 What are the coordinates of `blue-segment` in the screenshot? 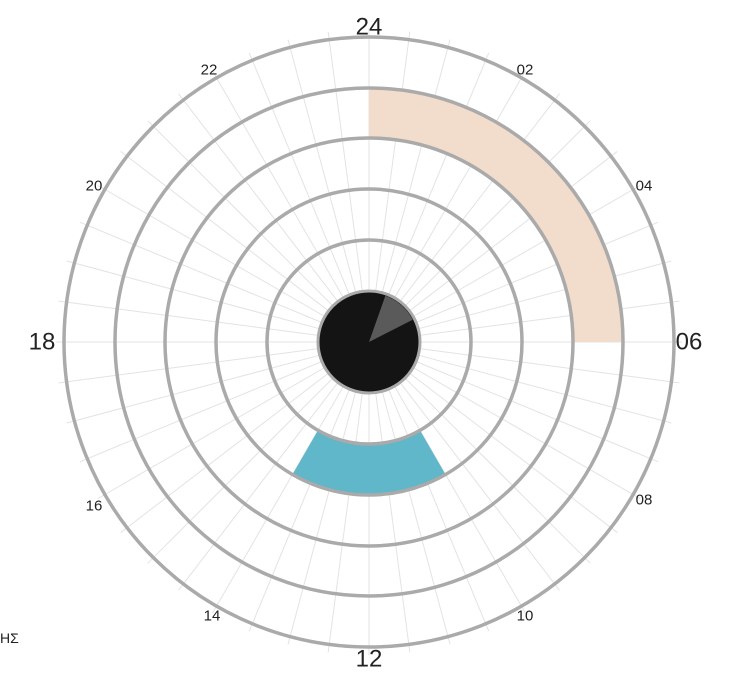 It's located at (369, 462).